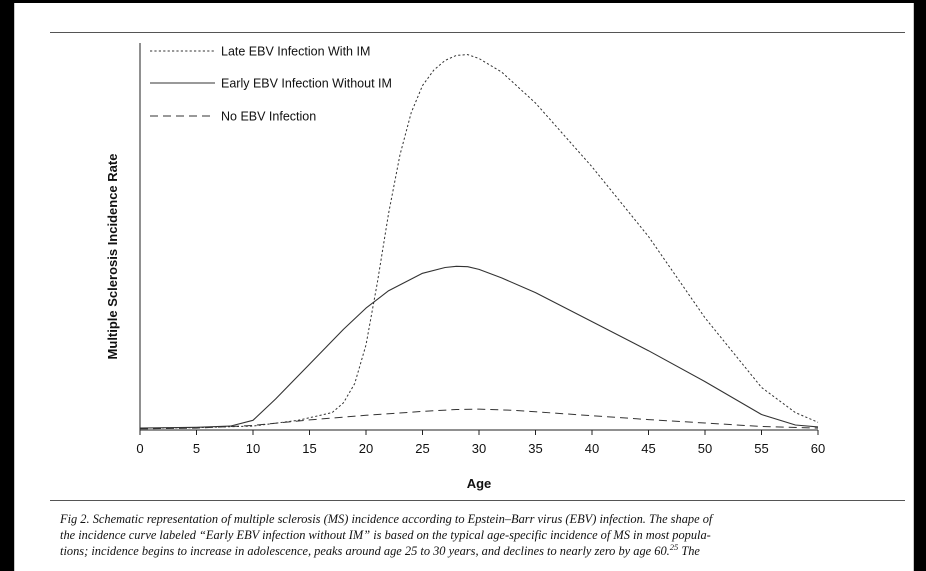 The image size is (926, 571). What do you see at coordinates (535, 448) in the screenshot?
I see `x-tick-label: 35` at bounding box center [535, 448].